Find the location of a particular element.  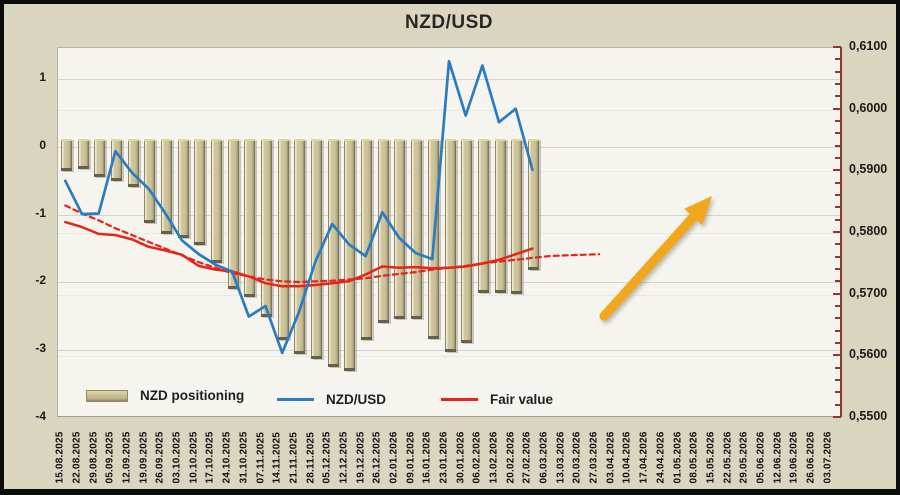

bar-swatch-icon is located at coordinates (107, 395).